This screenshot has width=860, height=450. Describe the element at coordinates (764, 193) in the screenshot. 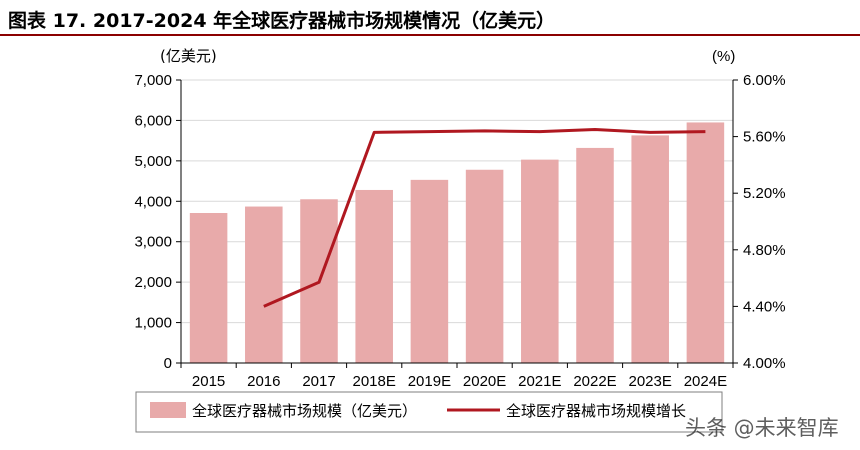

I see `right-tick-label: 5.20%` at that location.